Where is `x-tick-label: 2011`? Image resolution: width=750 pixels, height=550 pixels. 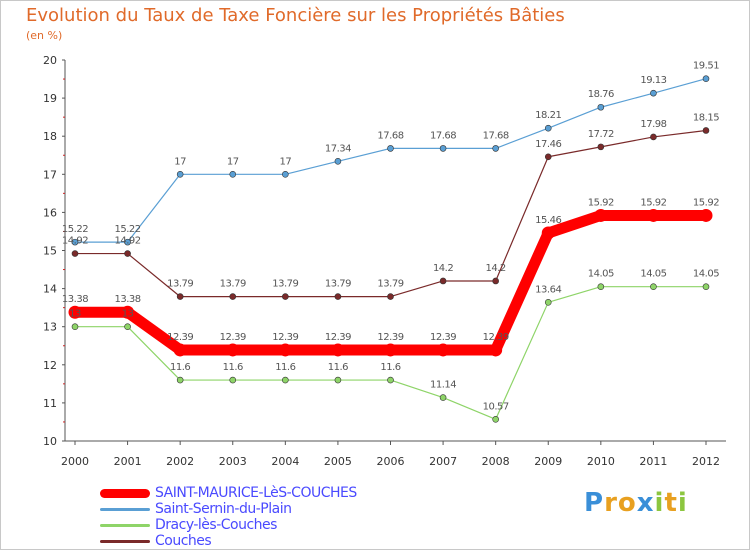
x-tick-label: 2011 is located at coordinates (653, 461).